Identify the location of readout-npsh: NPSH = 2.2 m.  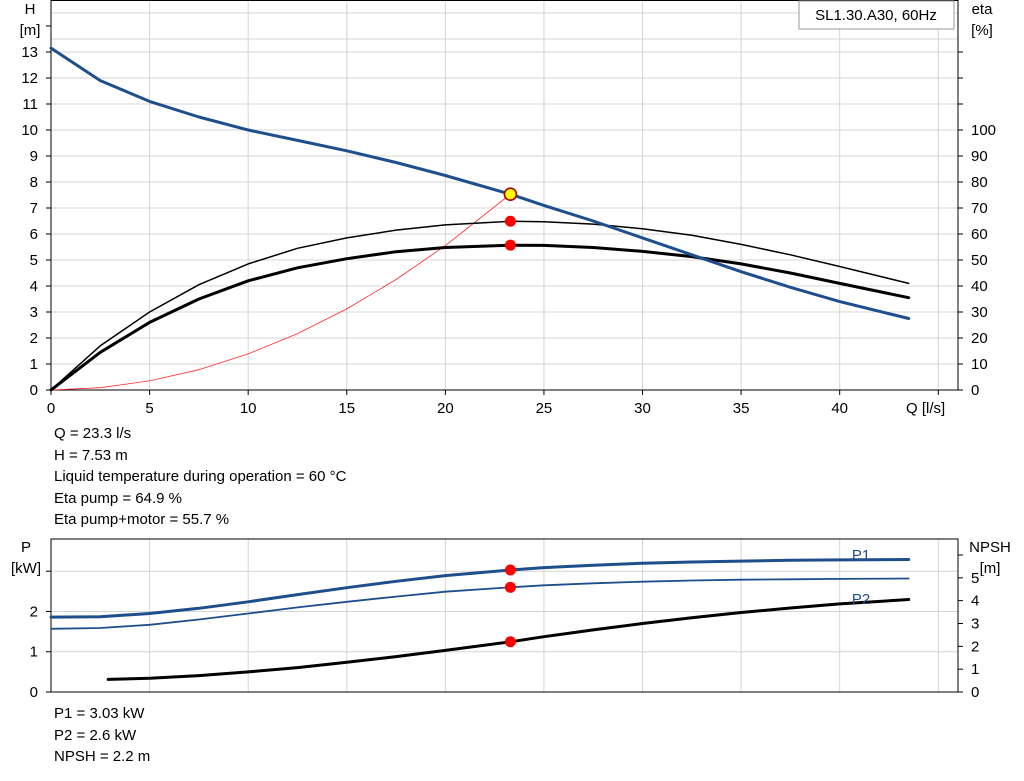
(102, 756).